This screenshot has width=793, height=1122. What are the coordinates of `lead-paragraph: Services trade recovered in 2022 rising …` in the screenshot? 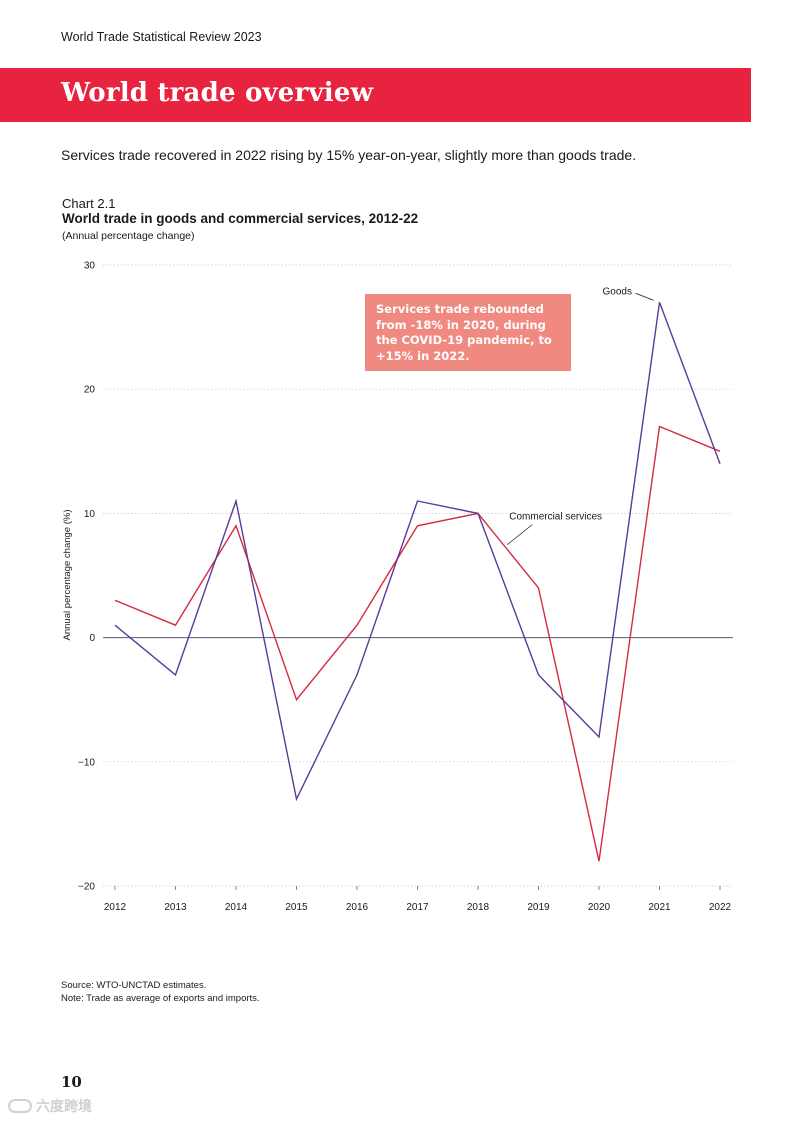 It's located at (349, 155).